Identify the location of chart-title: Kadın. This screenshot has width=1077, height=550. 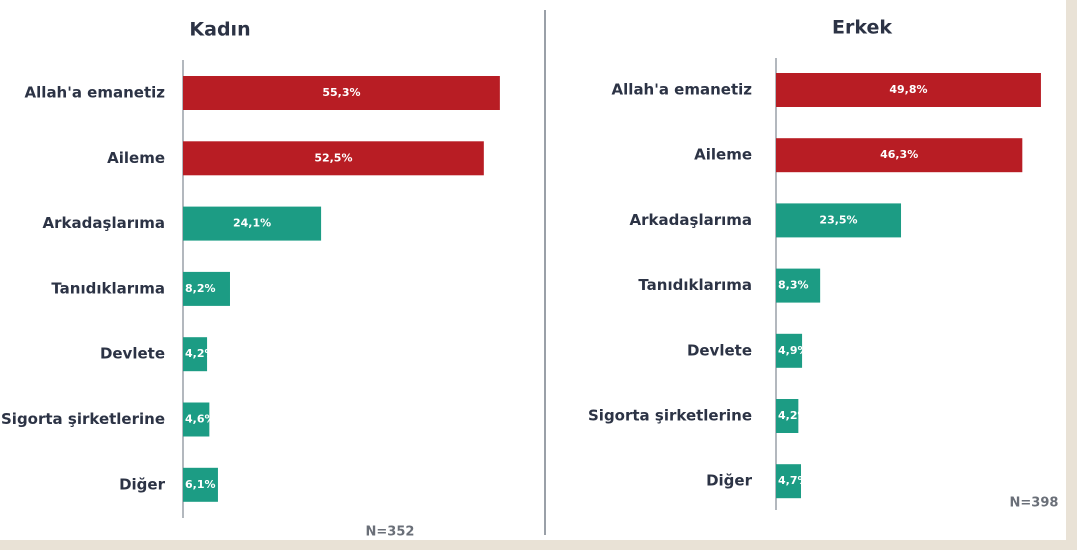
(219, 30).